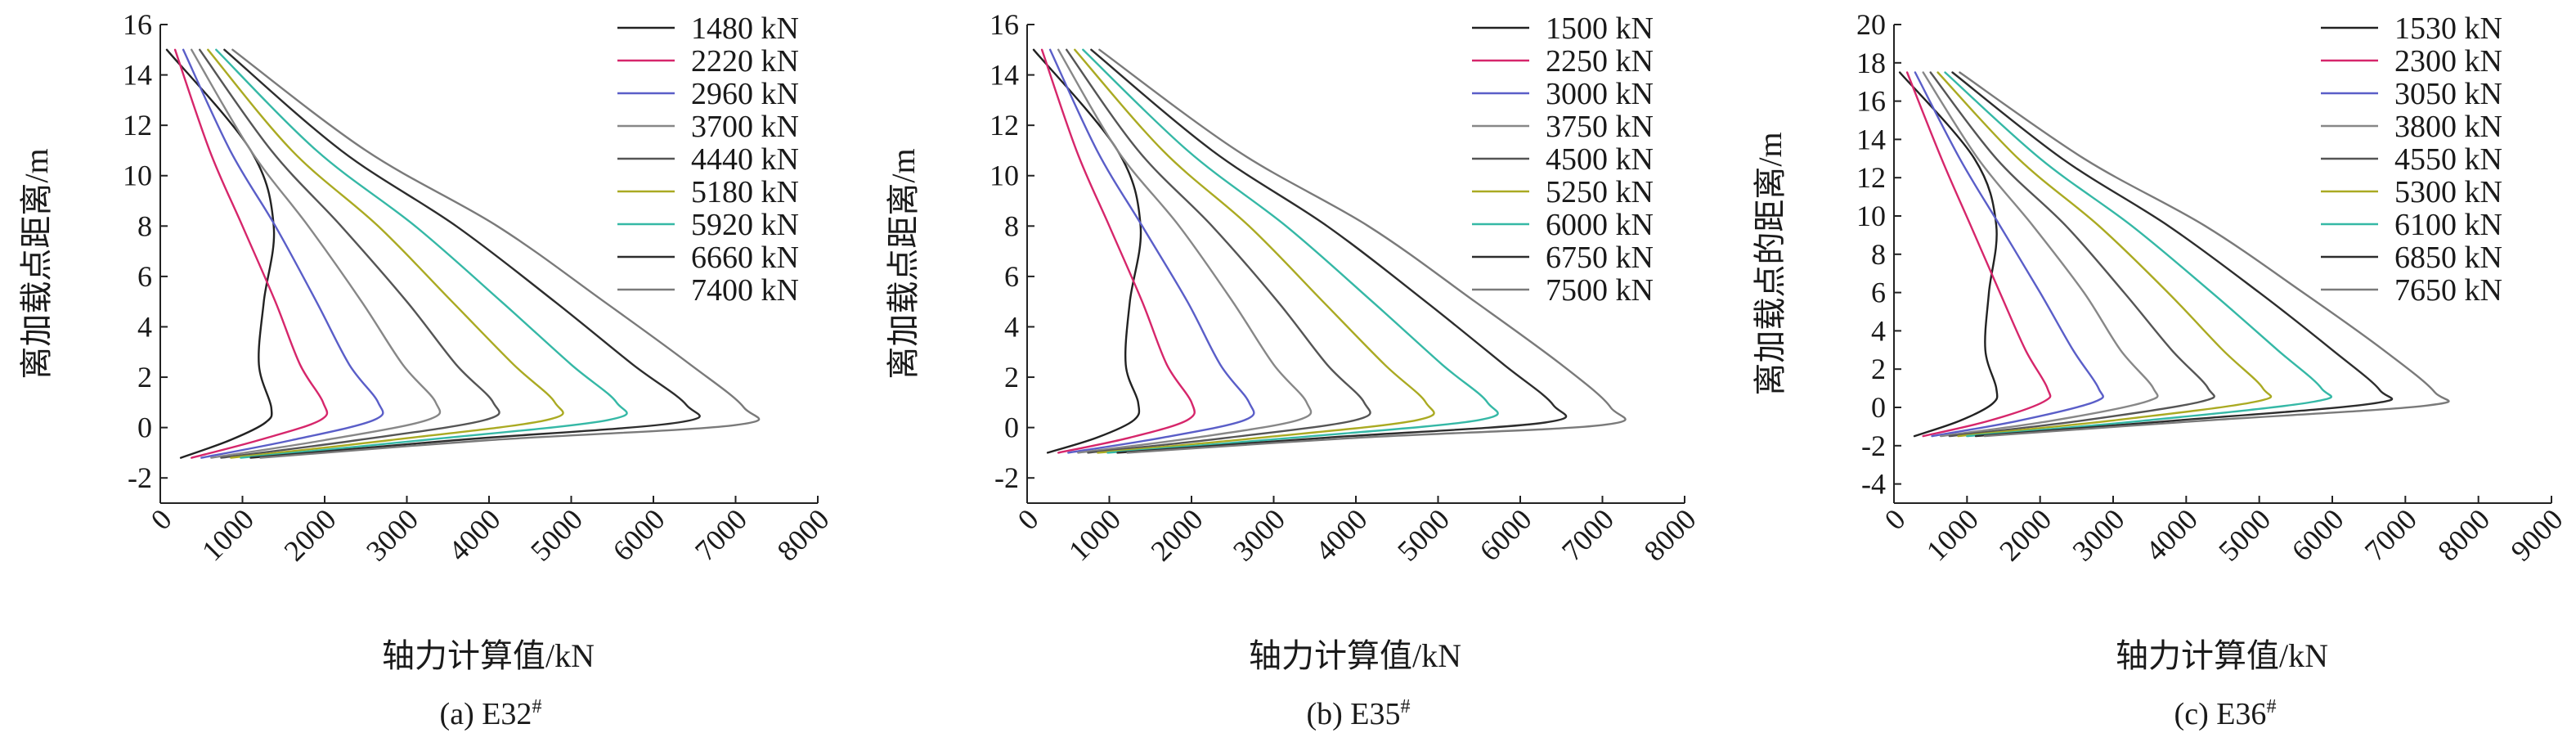 This screenshot has height=751, width=2576. What do you see at coordinates (745, 160) in the screenshot?
I see `legend-label: 4440 kN` at bounding box center [745, 160].